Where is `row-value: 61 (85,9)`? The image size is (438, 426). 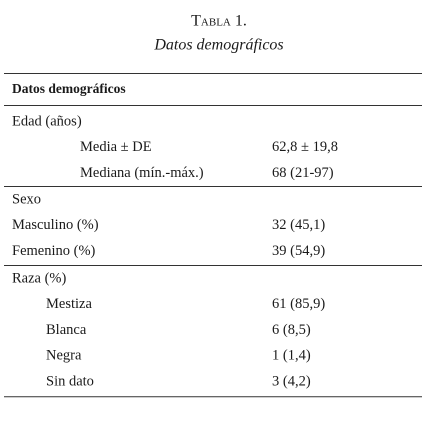
row-value: 61 (85,9) is located at coordinates (298, 304).